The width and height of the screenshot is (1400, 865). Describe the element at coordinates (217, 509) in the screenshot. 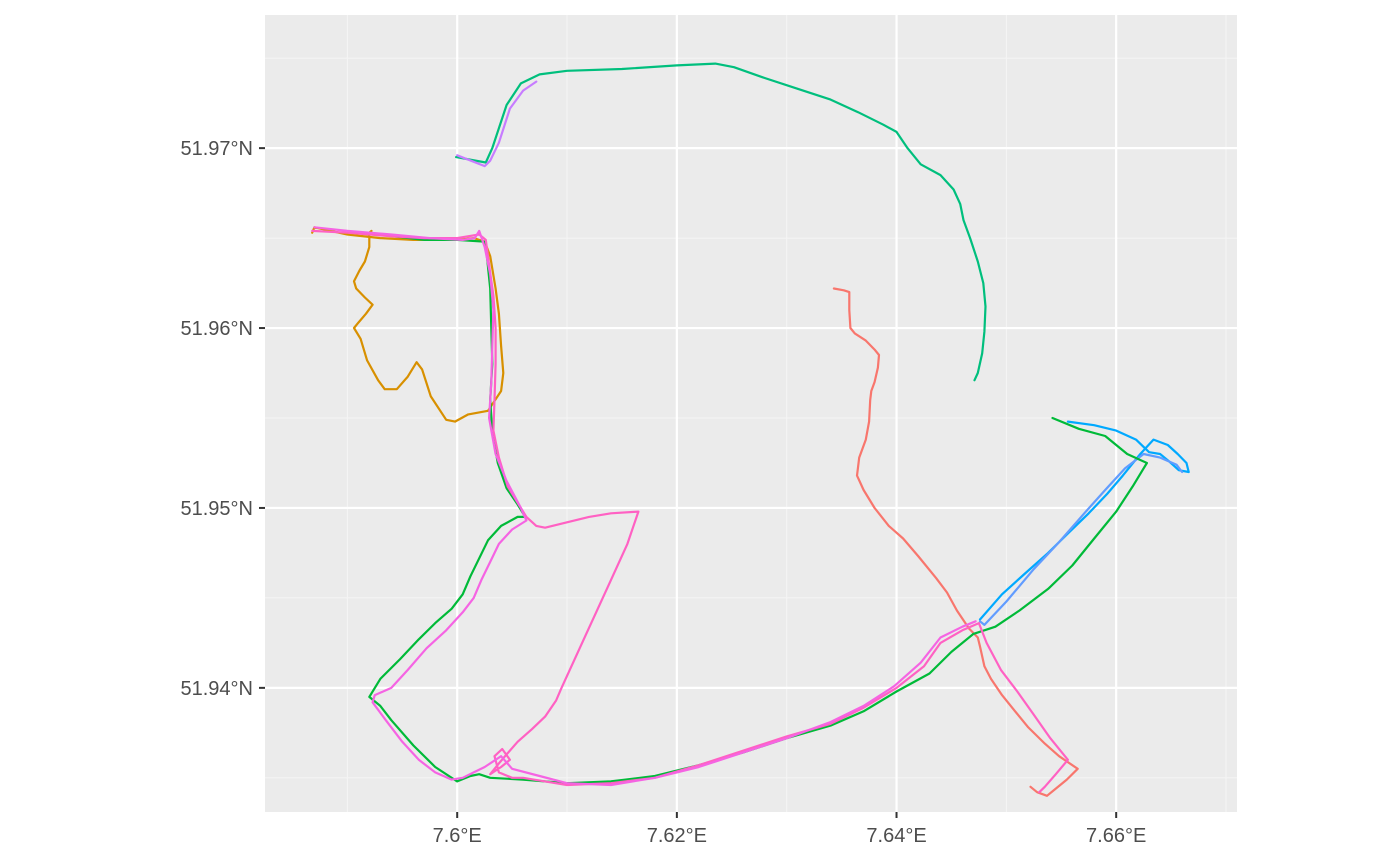

I see `y-tick-label: 51.95°N` at that location.